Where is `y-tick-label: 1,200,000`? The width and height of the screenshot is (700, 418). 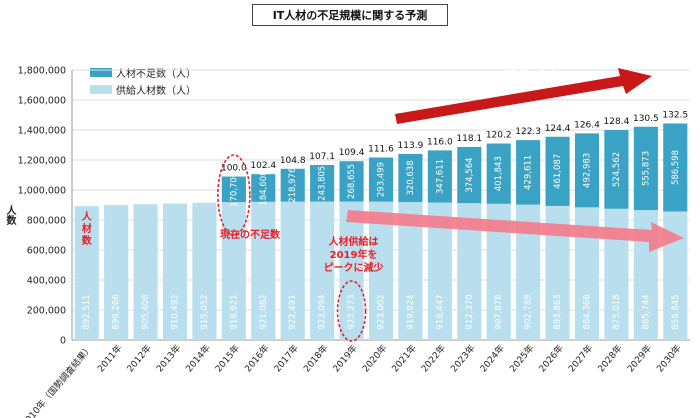 y-tick-label: 1,200,000 is located at coordinates (42, 161).